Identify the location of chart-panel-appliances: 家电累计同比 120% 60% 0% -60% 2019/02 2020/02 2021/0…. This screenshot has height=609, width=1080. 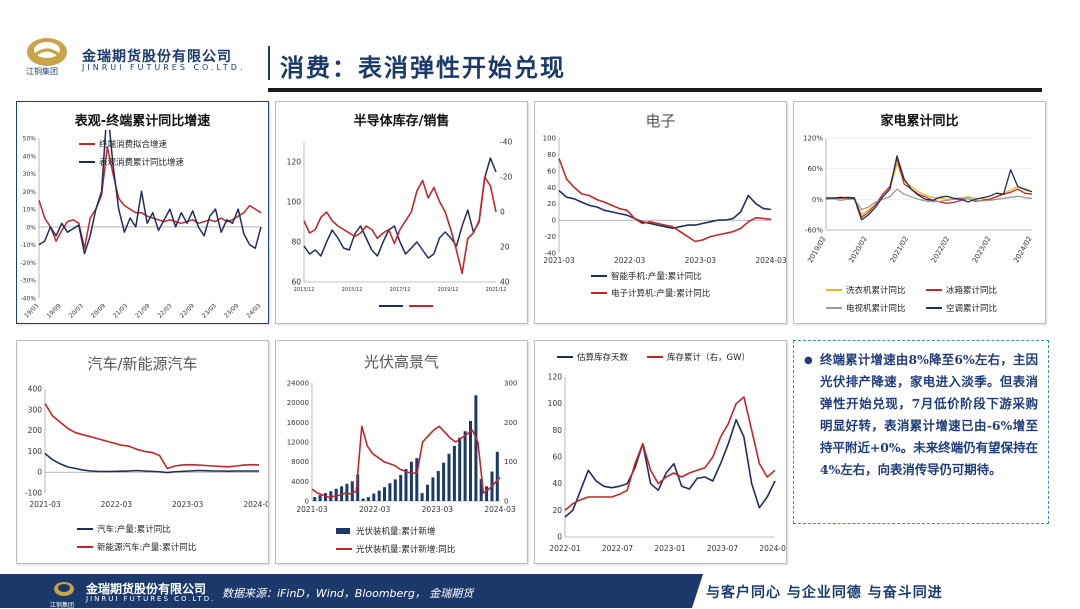
(919, 212).